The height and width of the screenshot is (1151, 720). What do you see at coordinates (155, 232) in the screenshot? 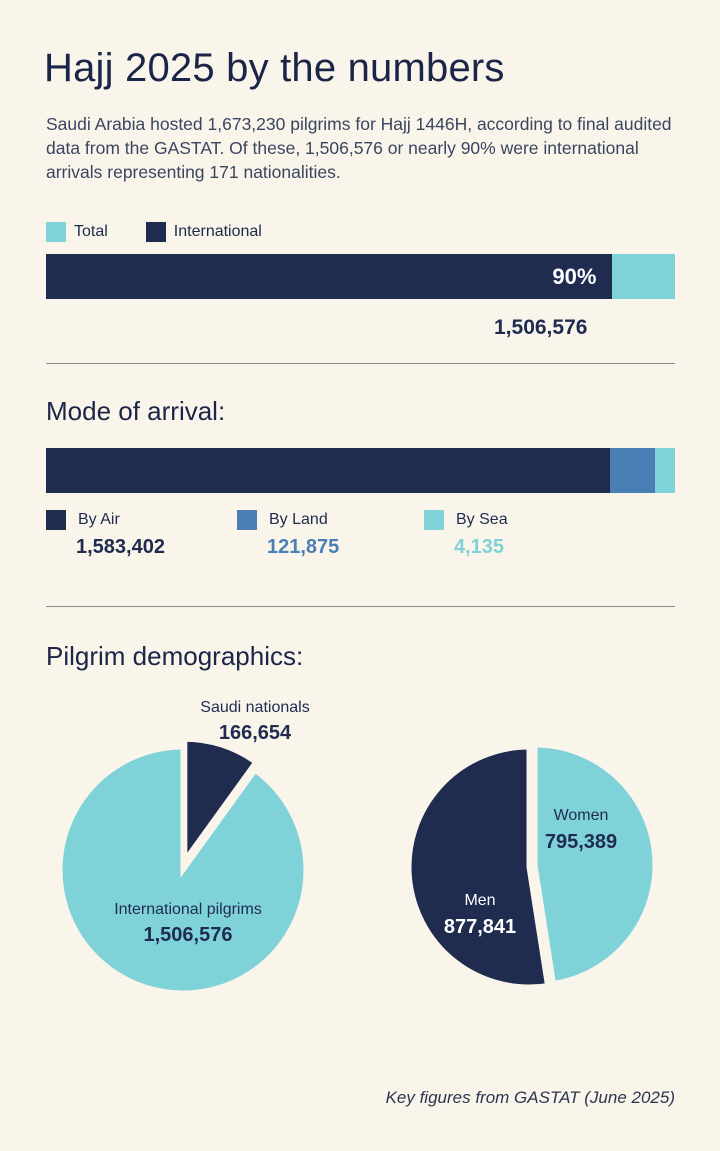
I see `legend-swatch-international` at bounding box center [155, 232].